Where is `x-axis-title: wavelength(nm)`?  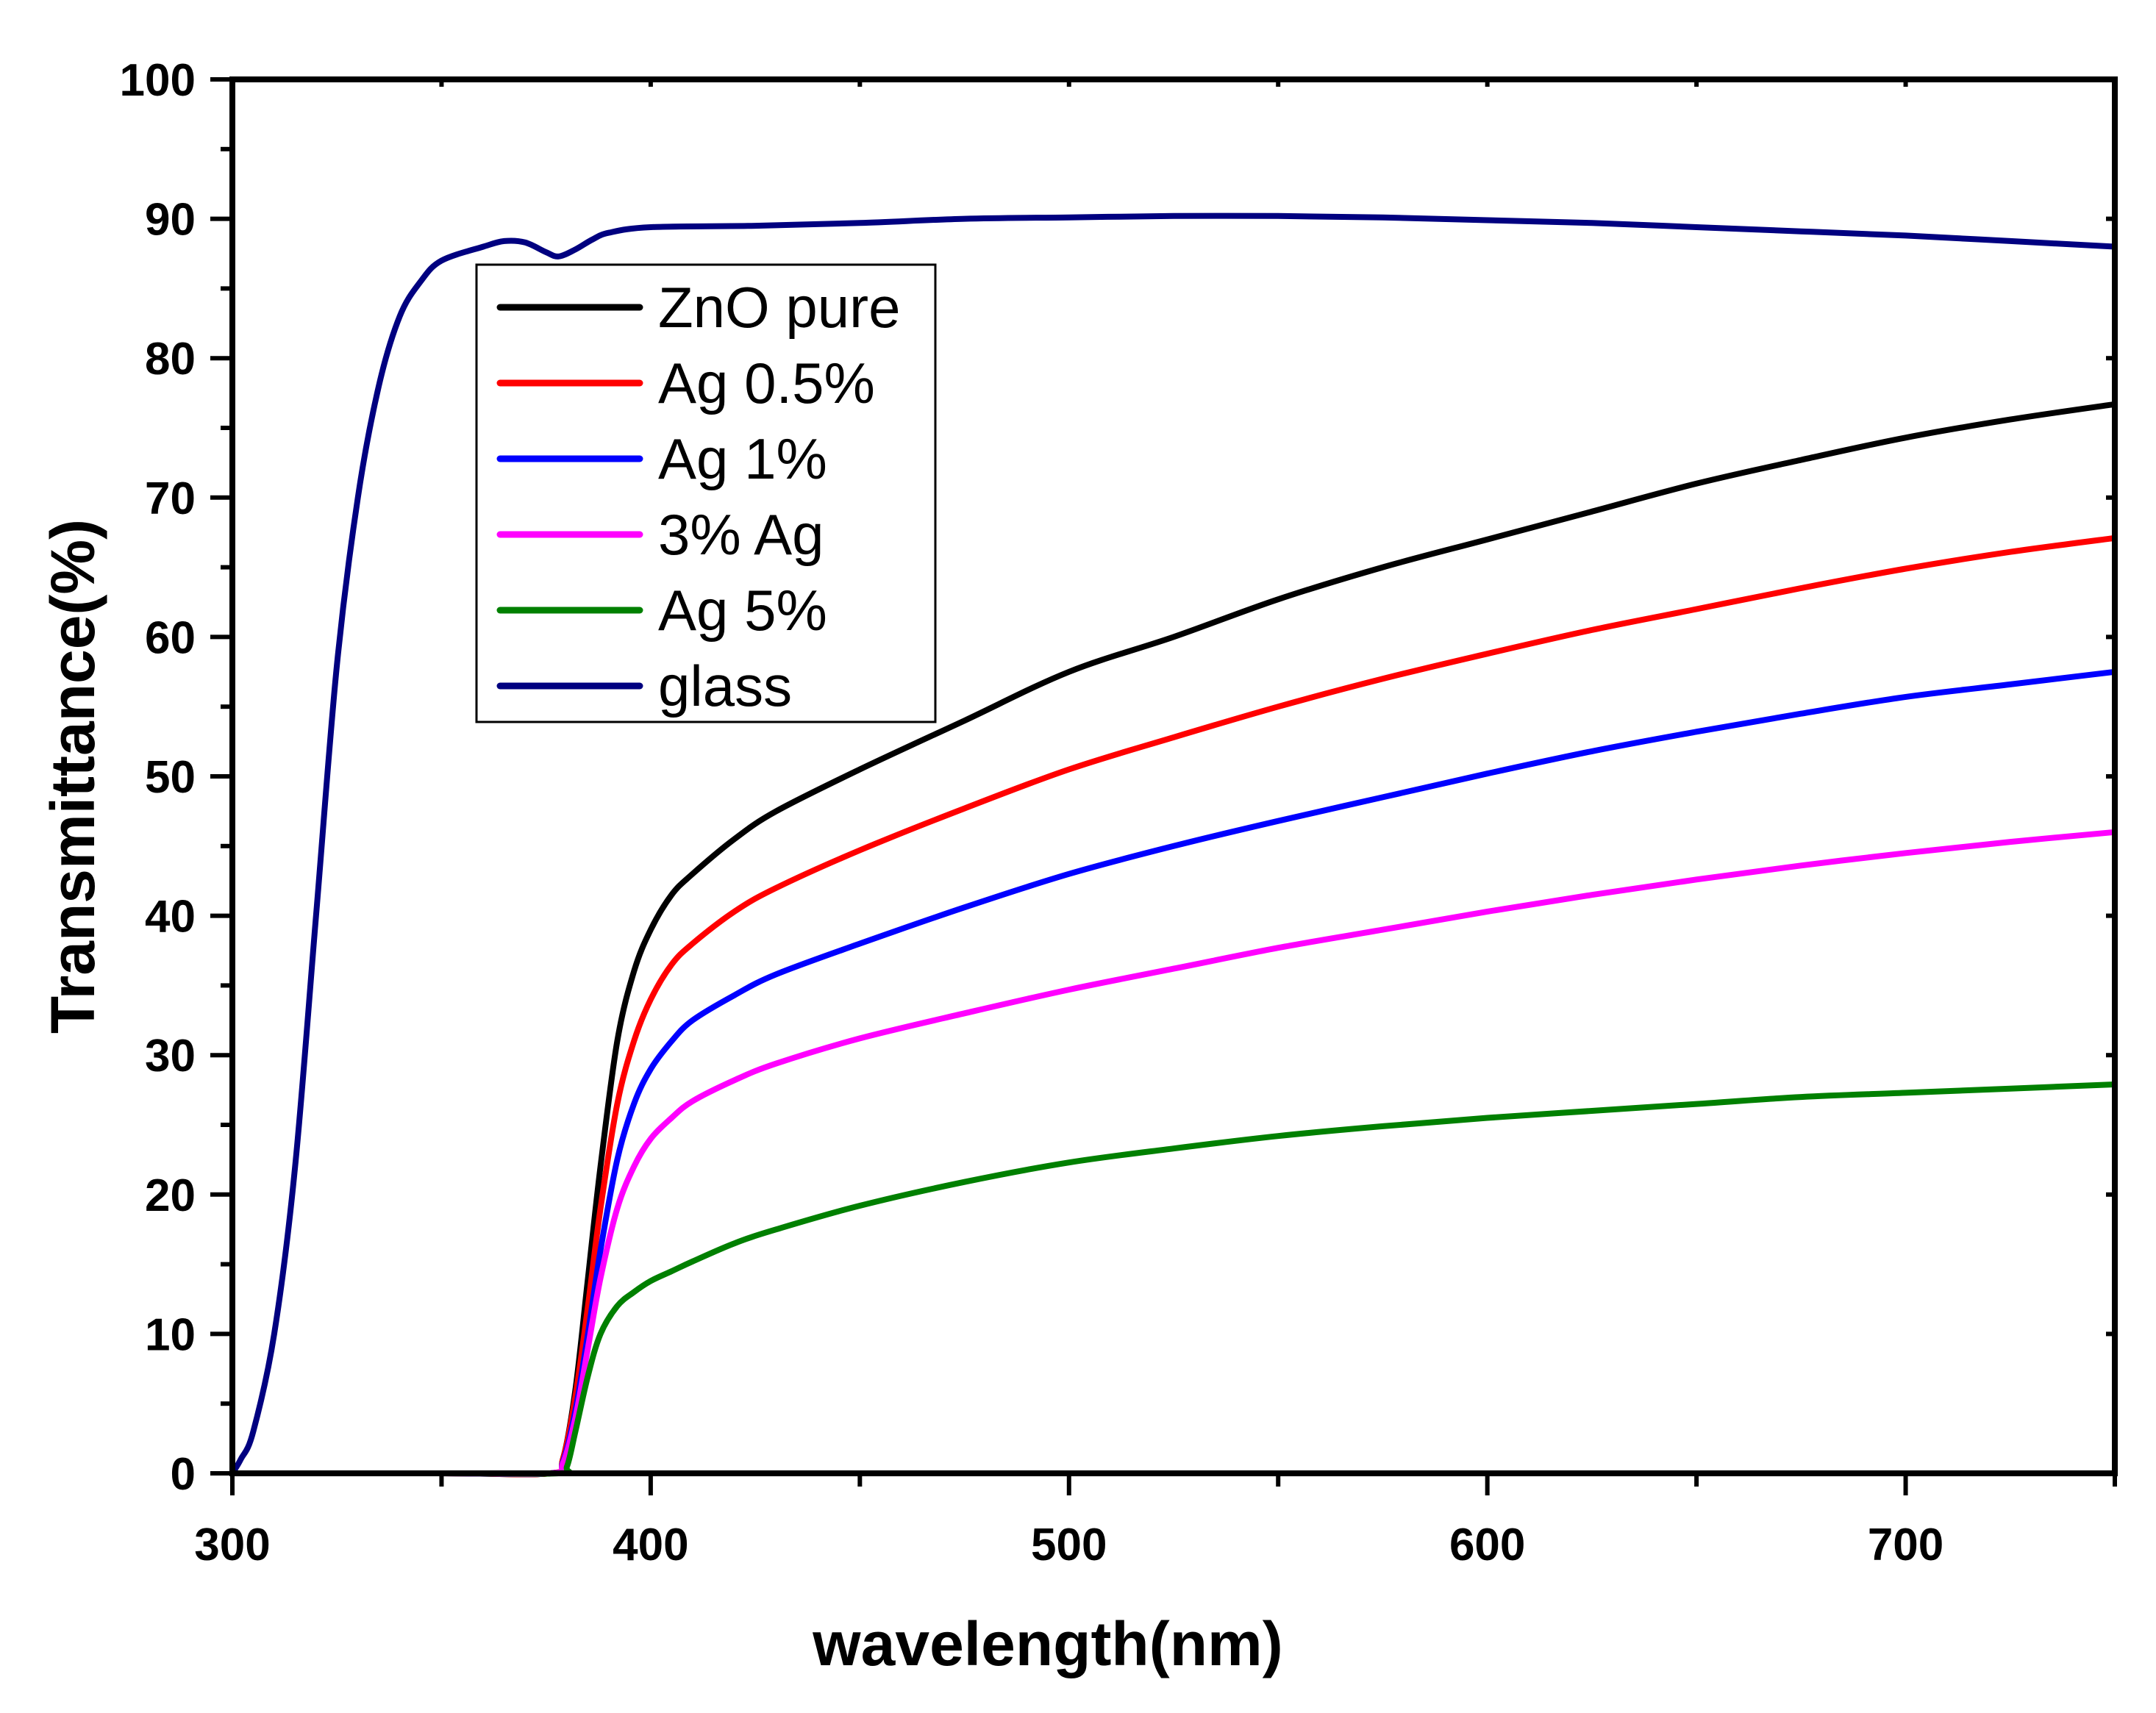 x-axis-title: wavelength(nm) is located at coordinates (1047, 1643).